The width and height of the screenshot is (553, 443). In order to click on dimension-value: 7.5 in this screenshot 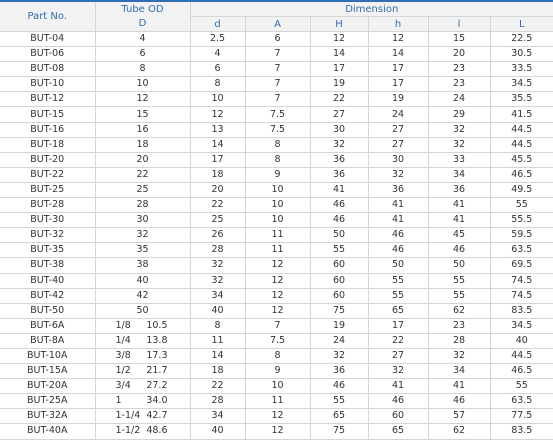, I will do `click(277, 114)`.